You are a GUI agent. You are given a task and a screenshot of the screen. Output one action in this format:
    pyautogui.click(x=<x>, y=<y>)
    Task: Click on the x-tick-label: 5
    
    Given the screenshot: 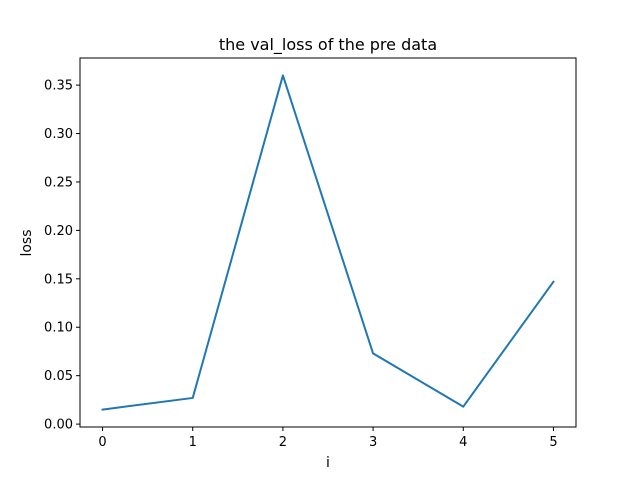 What is the action you would take?
    pyautogui.click(x=553, y=442)
    